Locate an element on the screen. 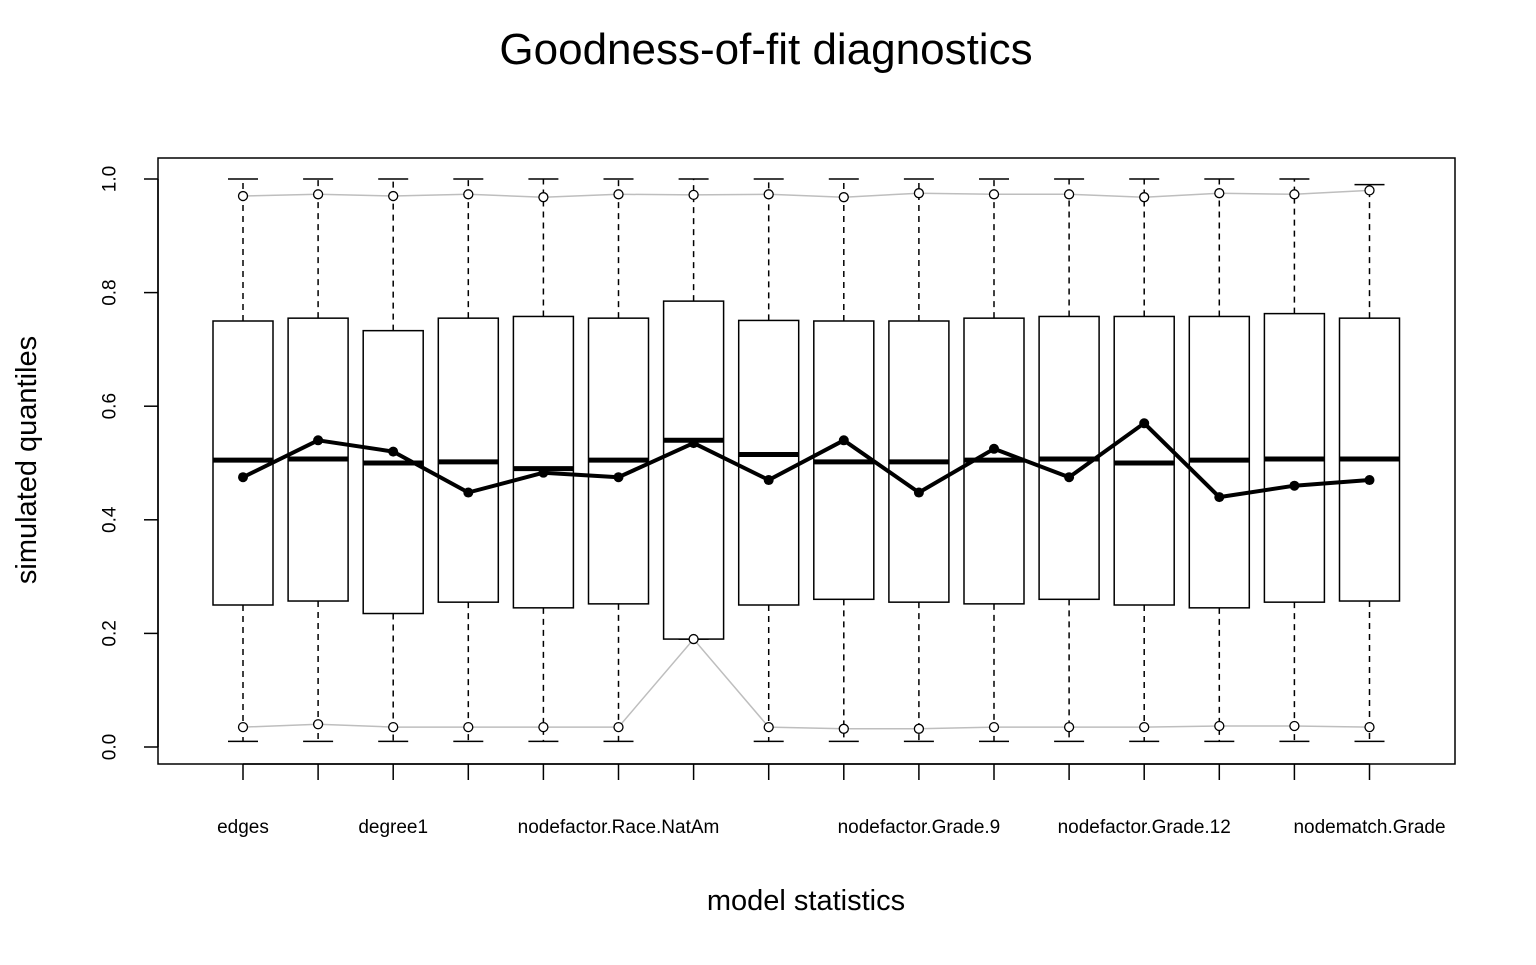  x-axis-title: model statistics is located at coordinates (806, 901).